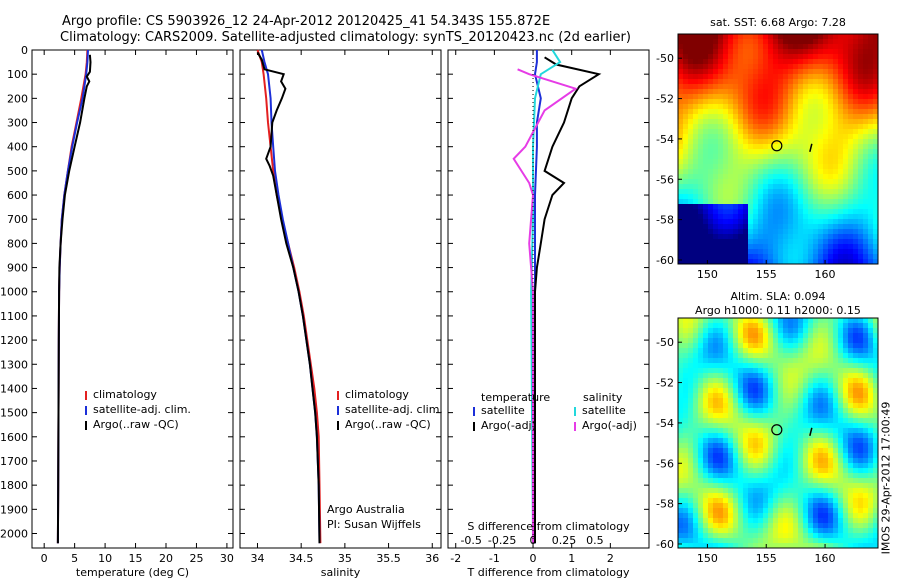 This screenshot has height=580, width=900. I want to click on y-tick-label: 1600, so click(14, 437).